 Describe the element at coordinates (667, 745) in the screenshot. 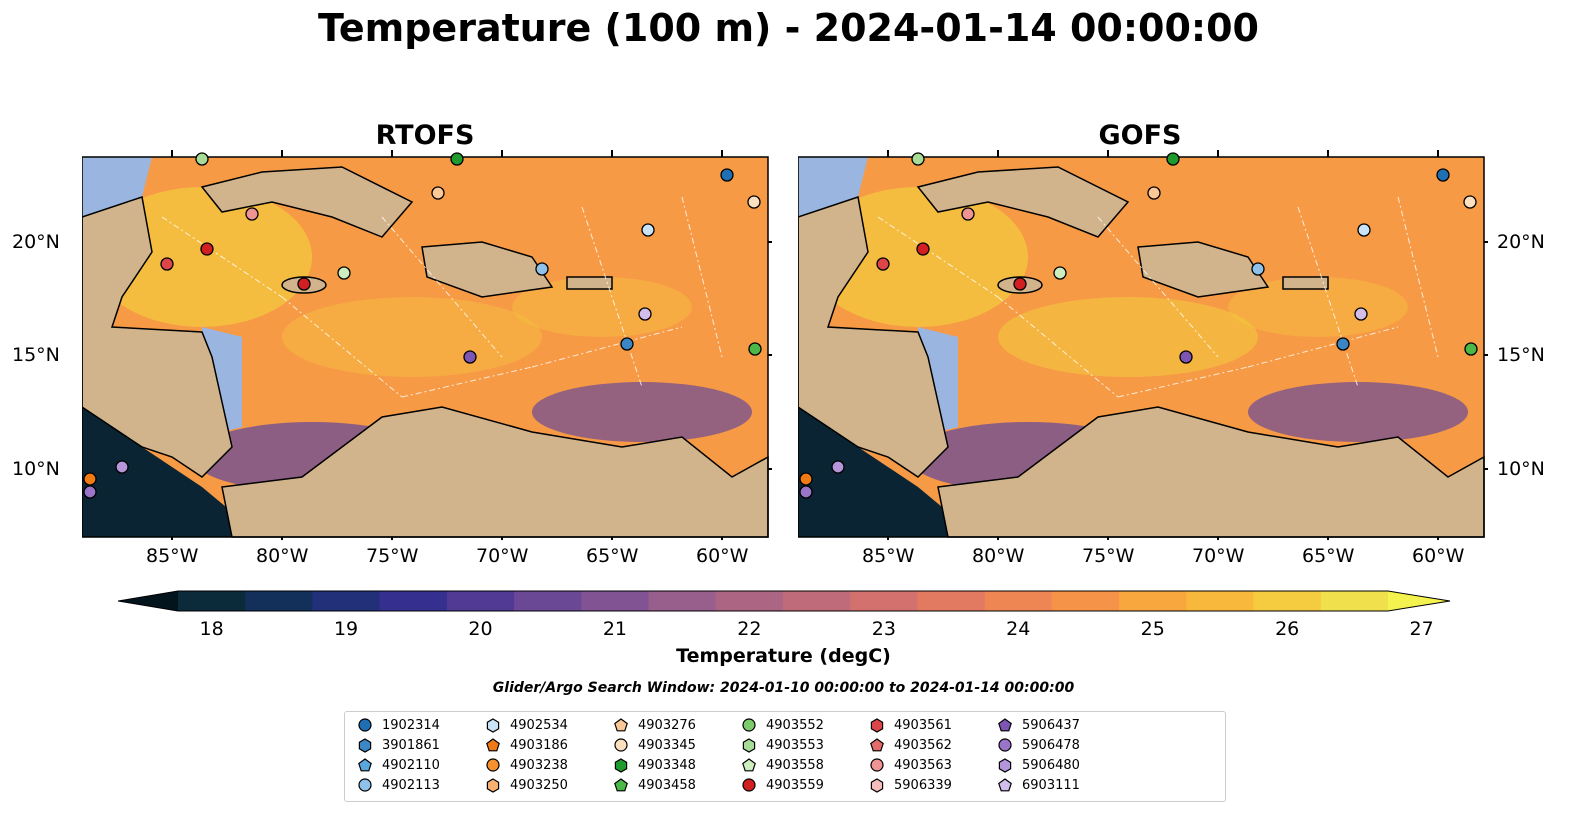

I see `legend-label: 4903345` at that location.